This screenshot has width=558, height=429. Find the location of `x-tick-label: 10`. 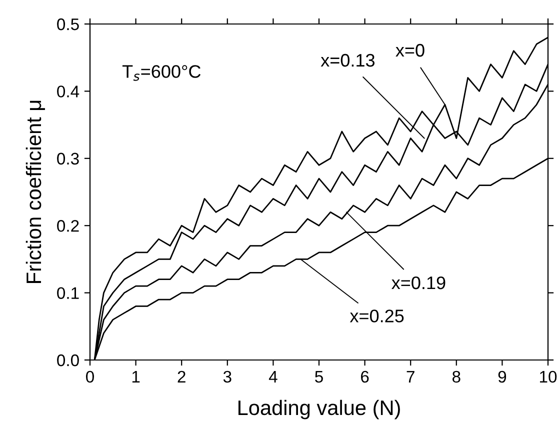

x-tick-label: 10 is located at coordinates (548, 376).